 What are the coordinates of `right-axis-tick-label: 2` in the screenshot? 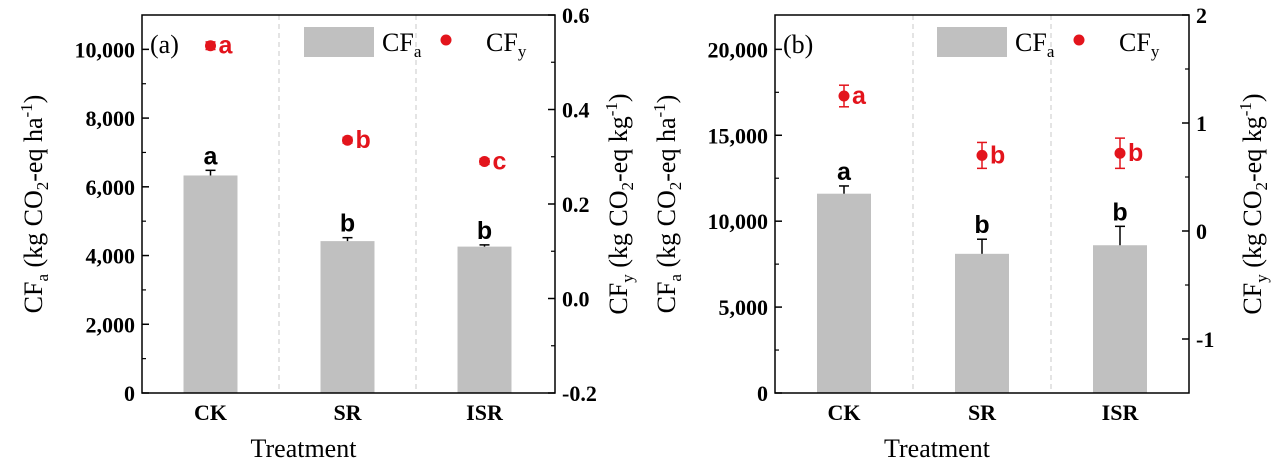 It's located at (1201, 15).